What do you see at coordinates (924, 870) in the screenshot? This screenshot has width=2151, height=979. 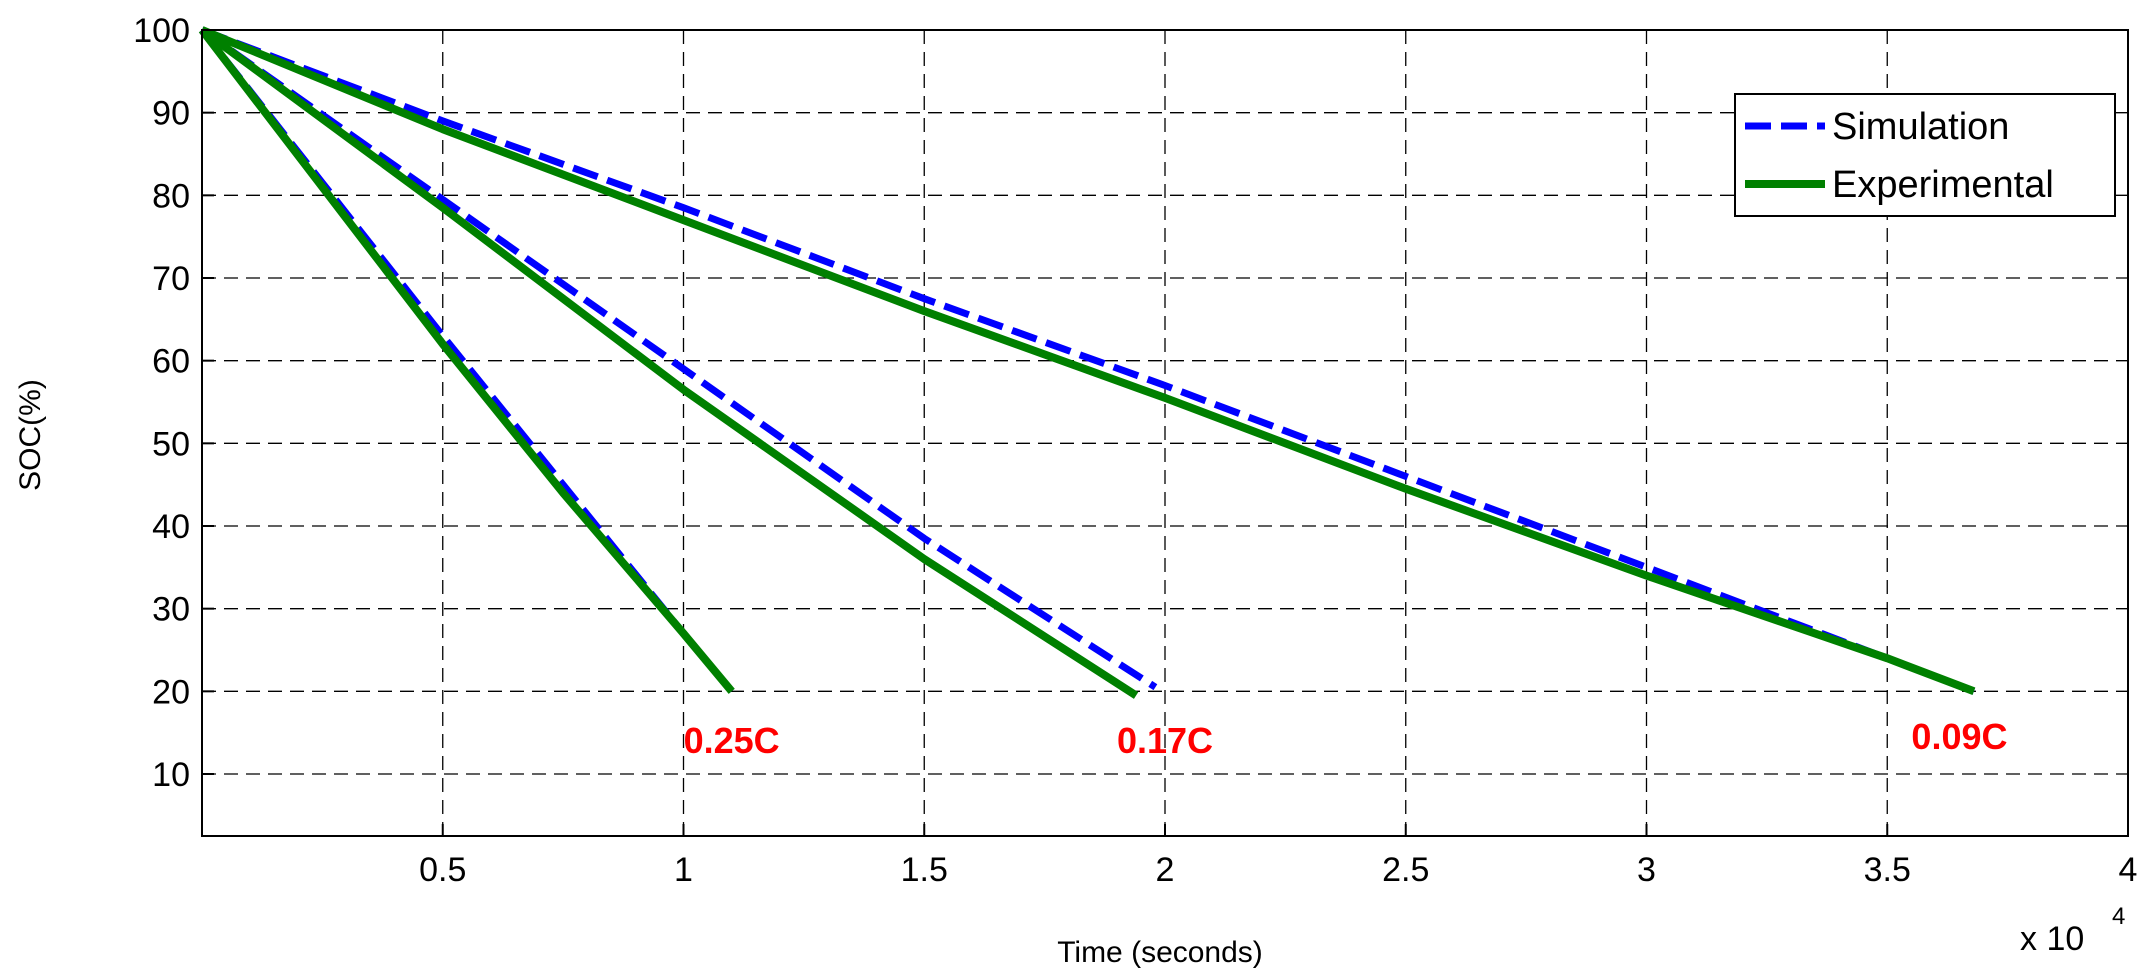 I see `x-tick-label-2: 1.5` at bounding box center [924, 870].